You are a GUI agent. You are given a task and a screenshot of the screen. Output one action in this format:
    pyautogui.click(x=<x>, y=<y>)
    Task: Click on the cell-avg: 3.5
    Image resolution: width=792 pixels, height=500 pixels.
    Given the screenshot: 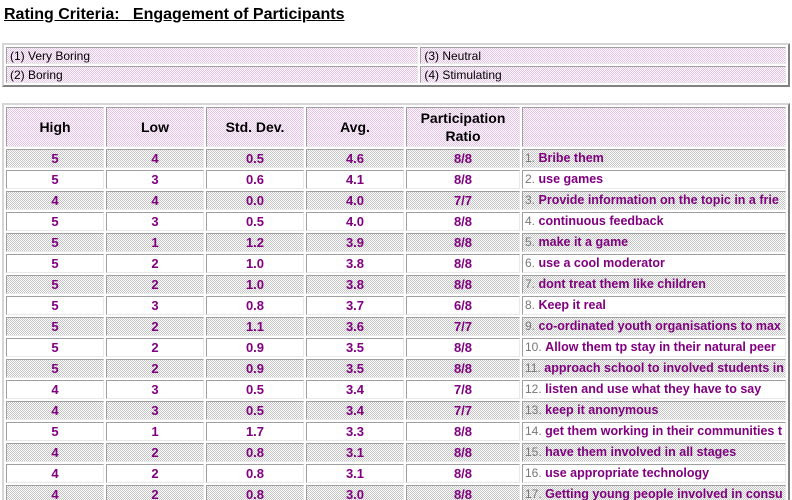 What is the action you would take?
    pyautogui.click(x=355, y=368)
    